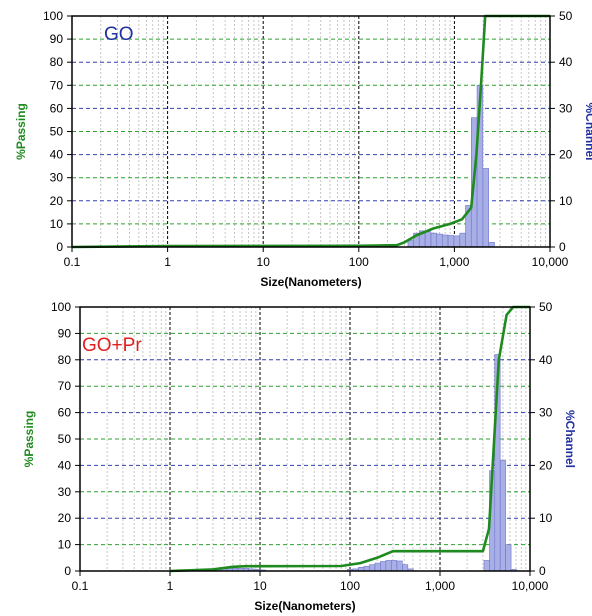  Describe the element at coordinates (119, 34) in the screenshot. I see `panel-annotation: GO` at that location.